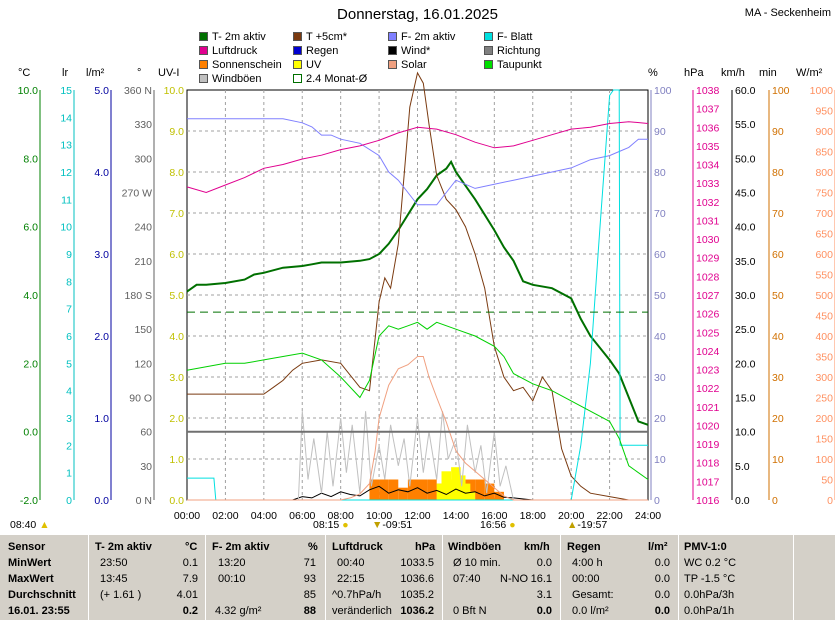  What do you see at coordinates (69, 392) in the screenshot?
I see `y-tick-label-leaf: 4` at bounding box center [69, 392].